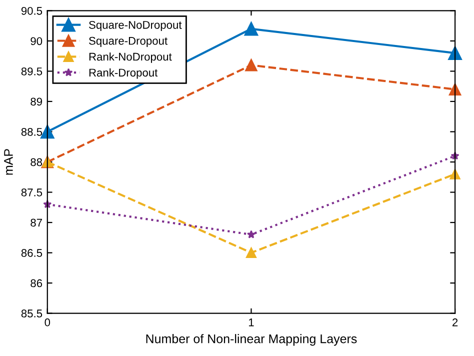 The width and height of the screenshot is (474, 356). What do you see at coordinates (36, 102) in the screenshot?
I see `y-tick-label: 89` at bounding box center [36, 102].